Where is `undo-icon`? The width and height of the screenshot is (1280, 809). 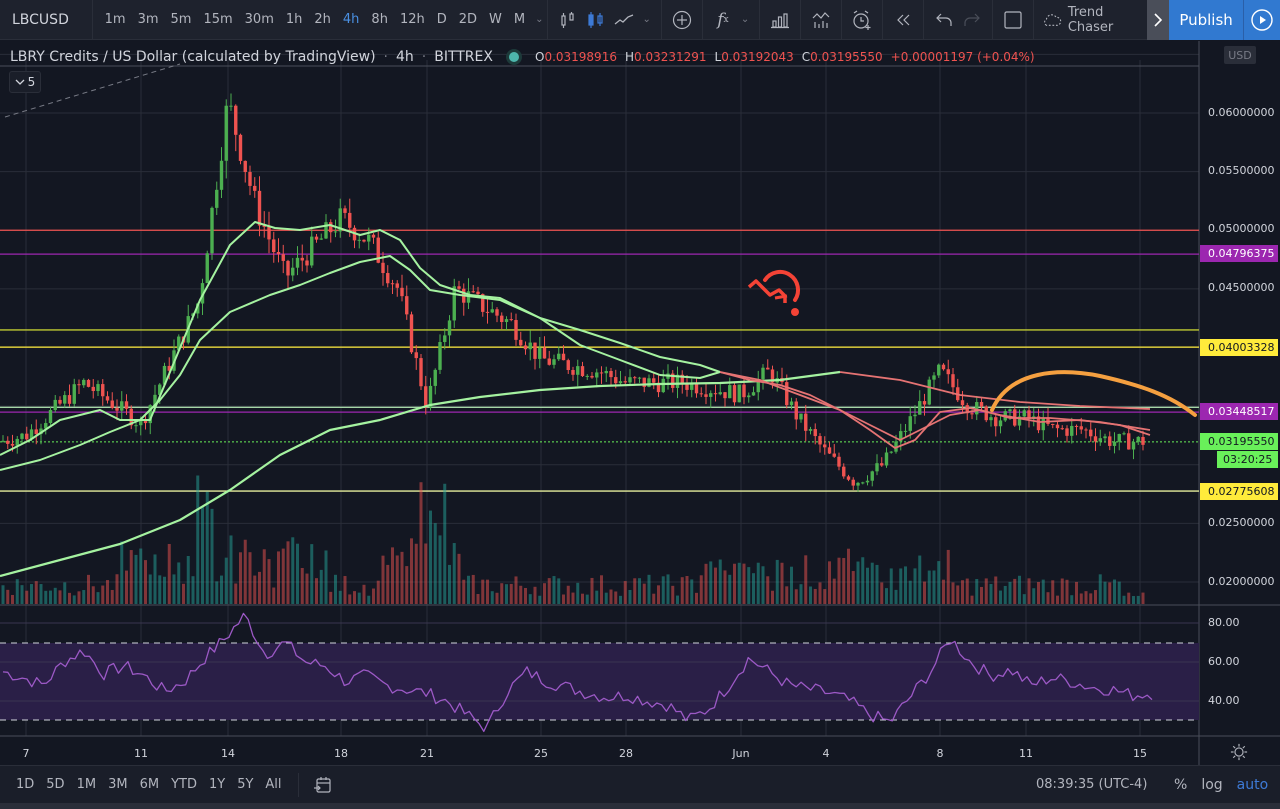
undo-icon is located at coordinates (944, 20).